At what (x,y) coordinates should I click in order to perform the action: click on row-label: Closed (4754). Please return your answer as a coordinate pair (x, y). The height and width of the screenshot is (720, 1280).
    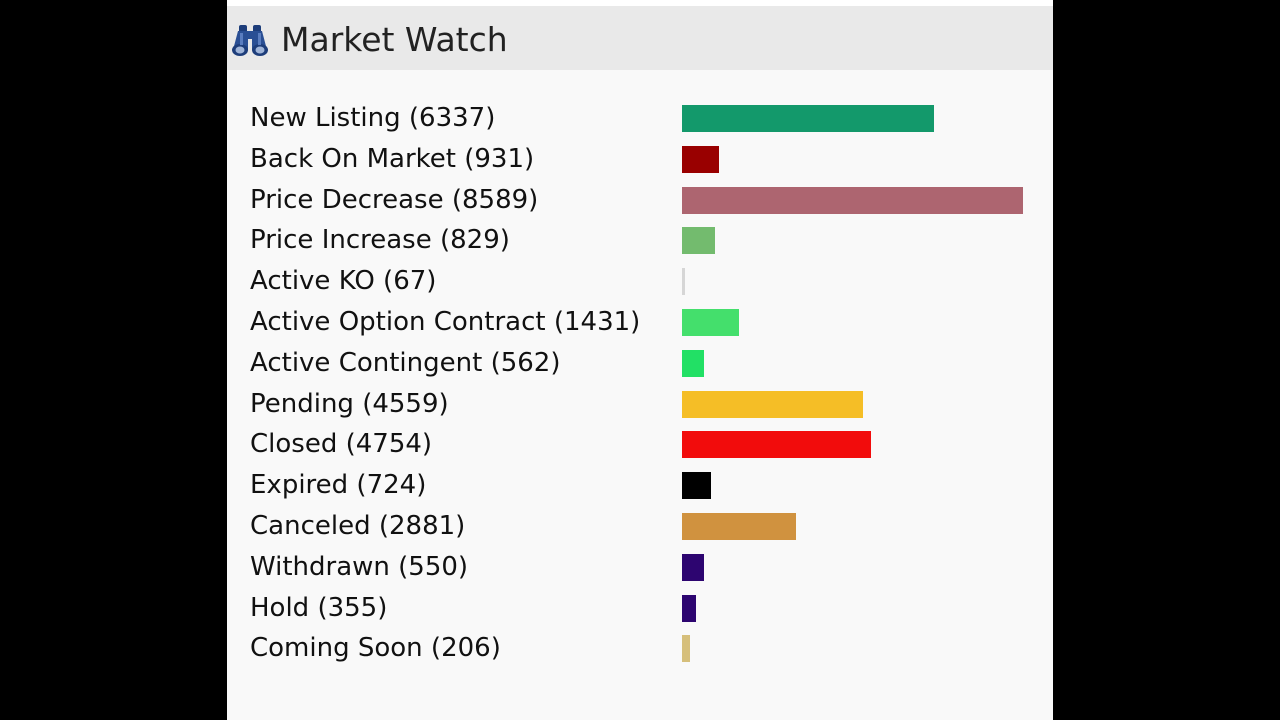
    Looking at the image, I should click on (341, 444).